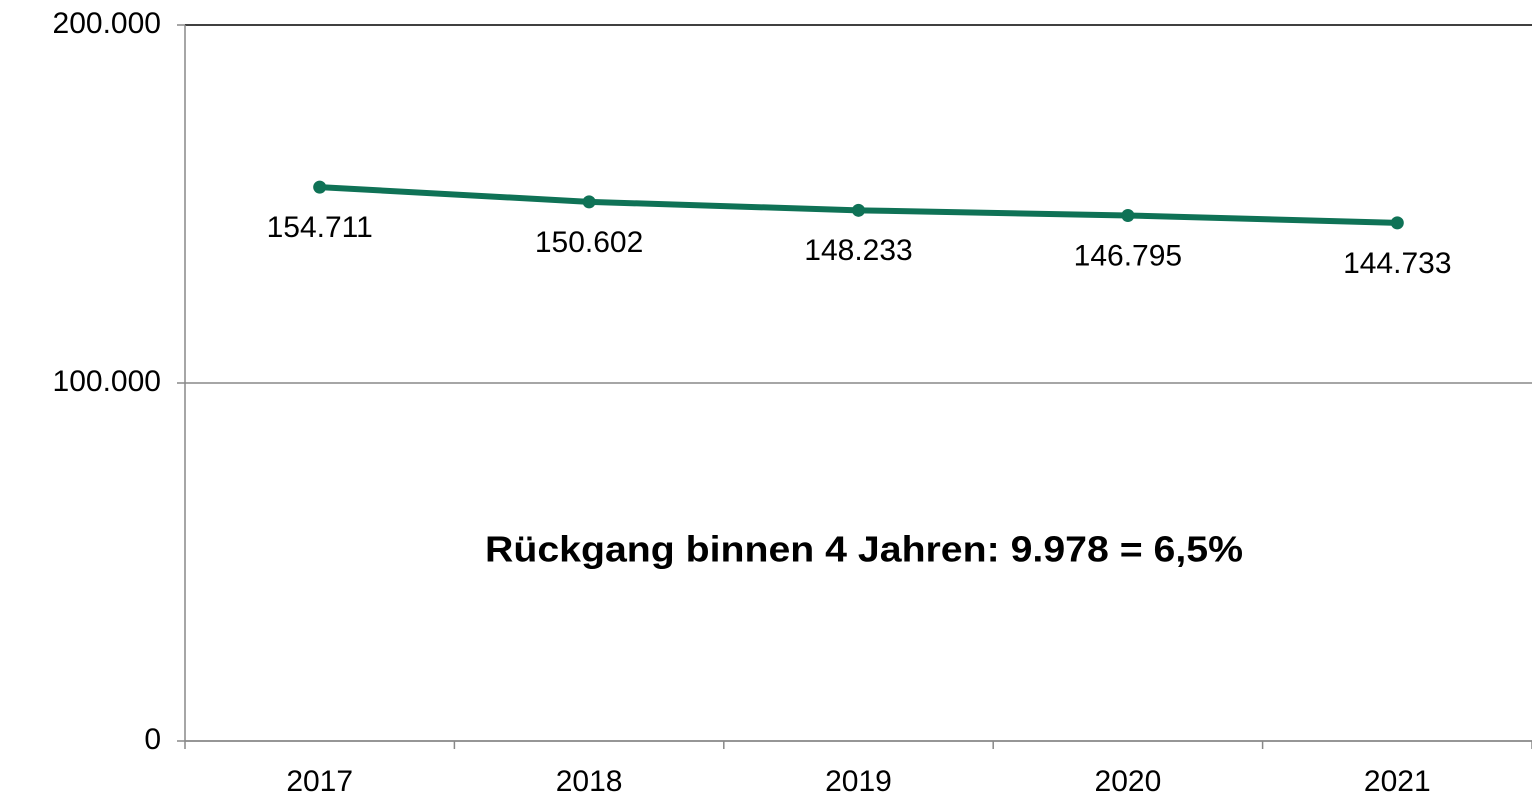  Describe the element at coordinates (107, 23) in the screenshot. I see `y-tick-label: 200.000` at that location.